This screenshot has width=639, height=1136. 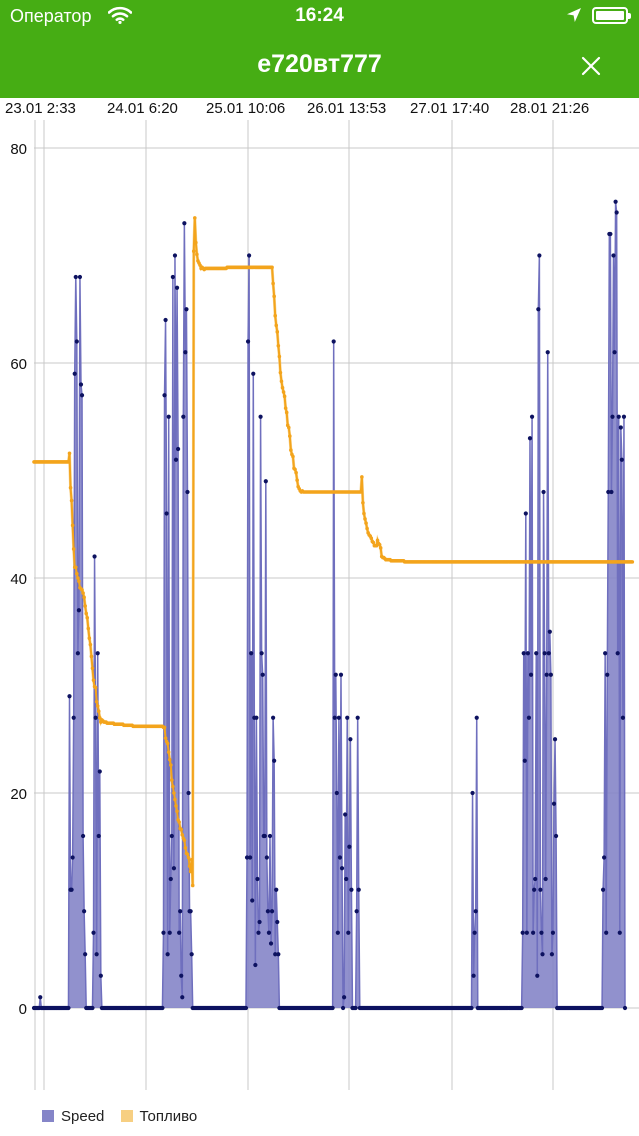 What do you see at coordinates (23, 1009) in the screenshot?
I see `y-tick-label: 0` at bounding box center [23, 1009].